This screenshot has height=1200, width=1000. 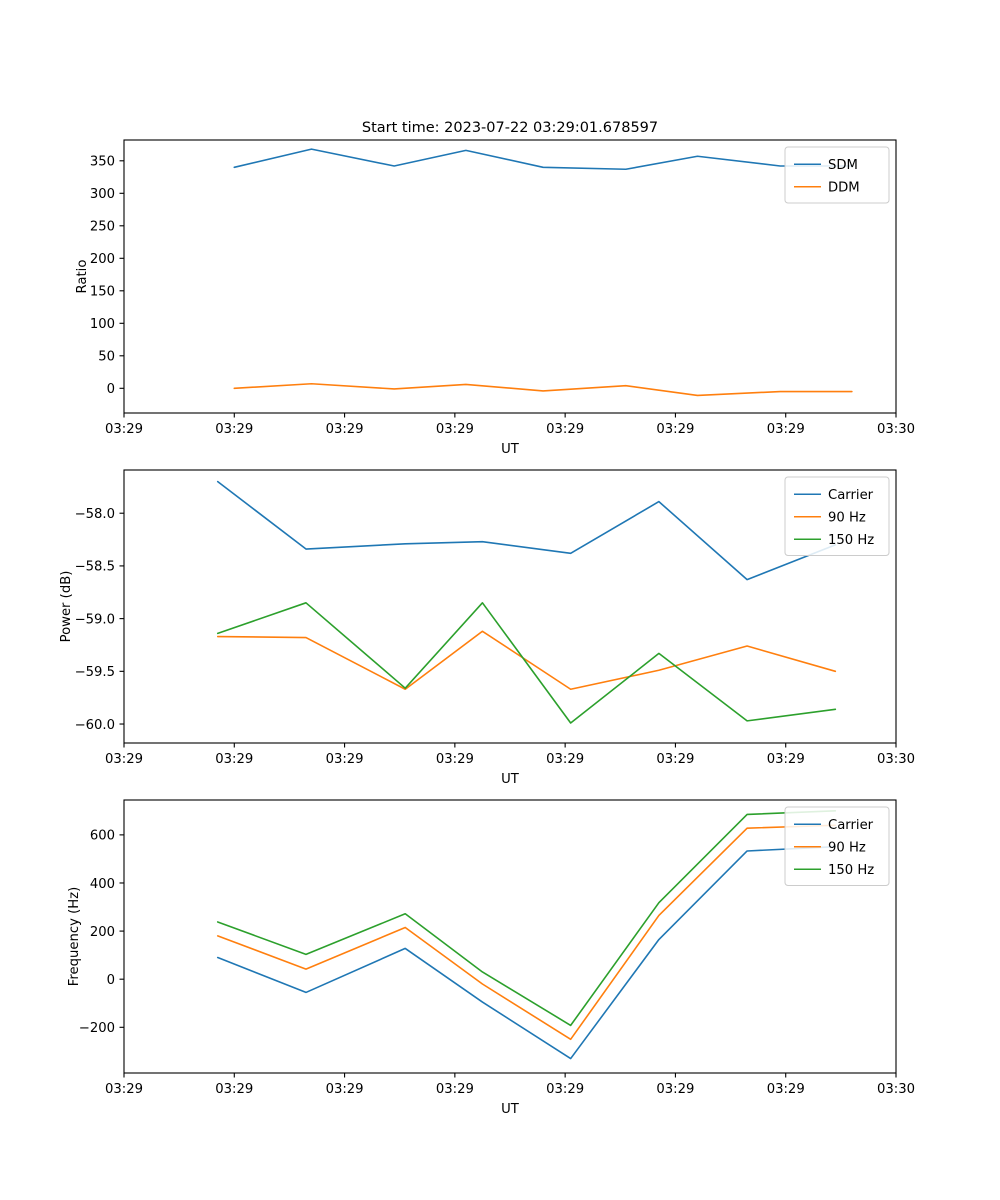 I want to click on legend-label-ddm: DDM, so click(x=844, y=188).